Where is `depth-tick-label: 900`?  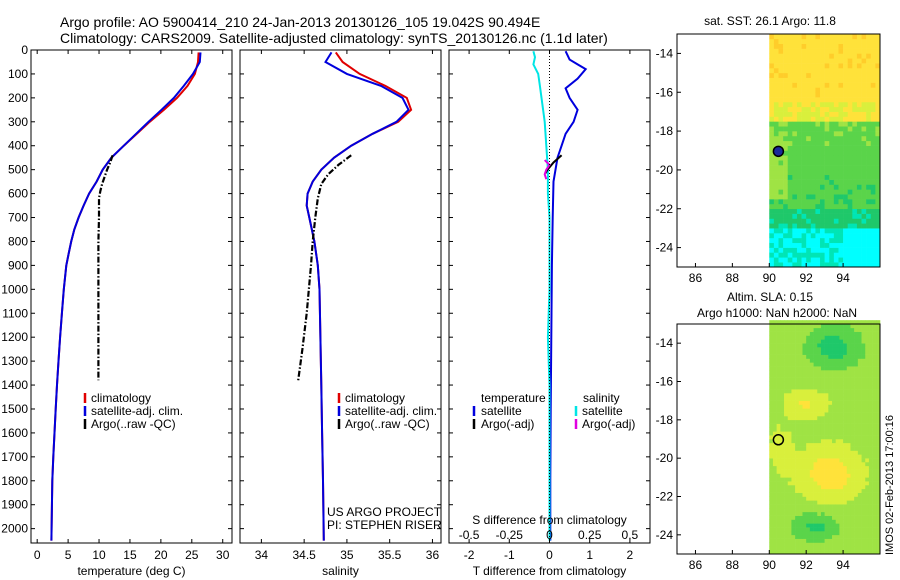
depth-tick-label: 900 is located at coordinates (18, 265).